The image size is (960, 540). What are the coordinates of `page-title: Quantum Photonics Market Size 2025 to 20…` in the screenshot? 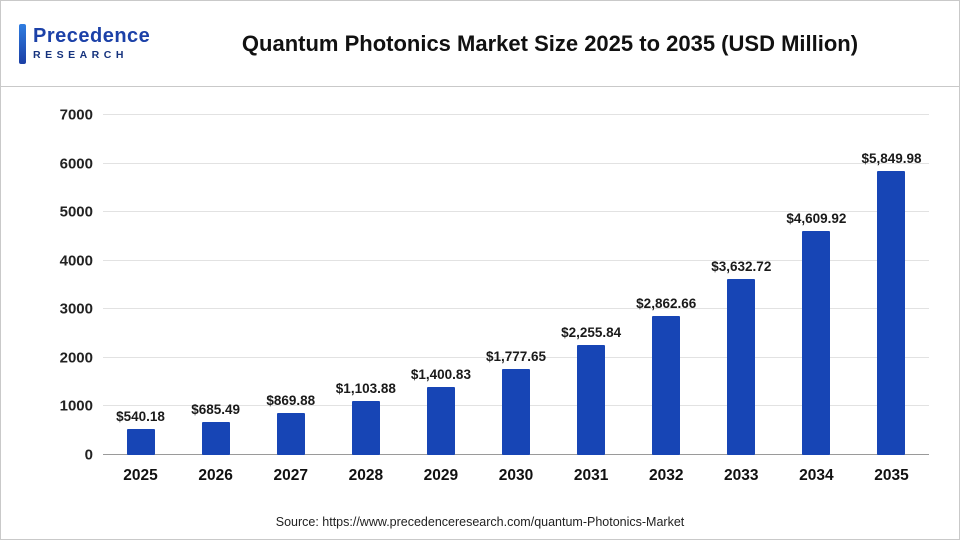 It's located at (550, 43).